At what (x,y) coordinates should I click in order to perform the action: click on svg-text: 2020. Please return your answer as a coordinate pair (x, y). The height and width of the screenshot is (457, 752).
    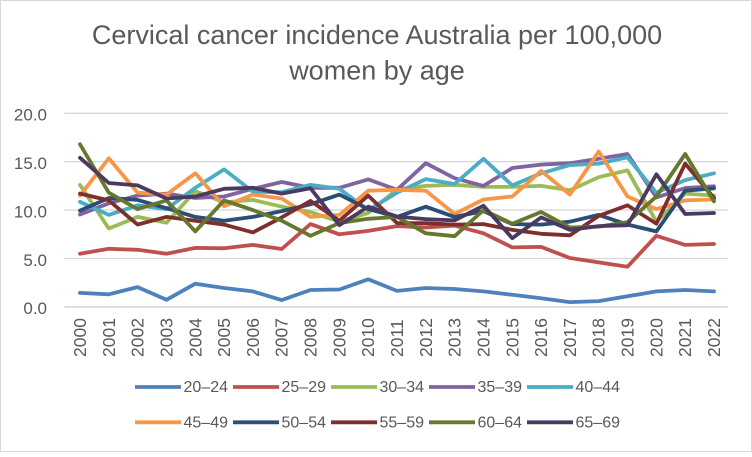
    Looking at the image, I should click on (656, 337).